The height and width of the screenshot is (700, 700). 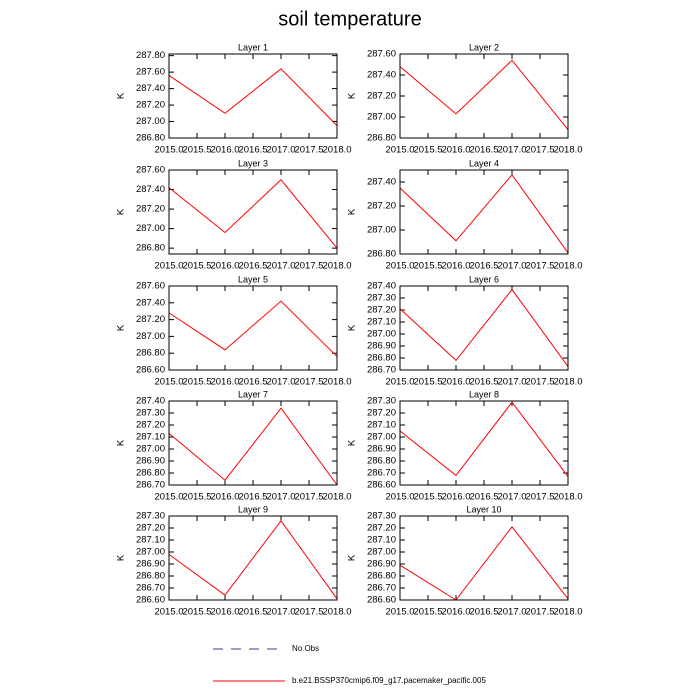 What do you see at coordinates (253, 279) in the screenshot?
I see `panel-title: Layer 5` at bounding box center [253, 279].